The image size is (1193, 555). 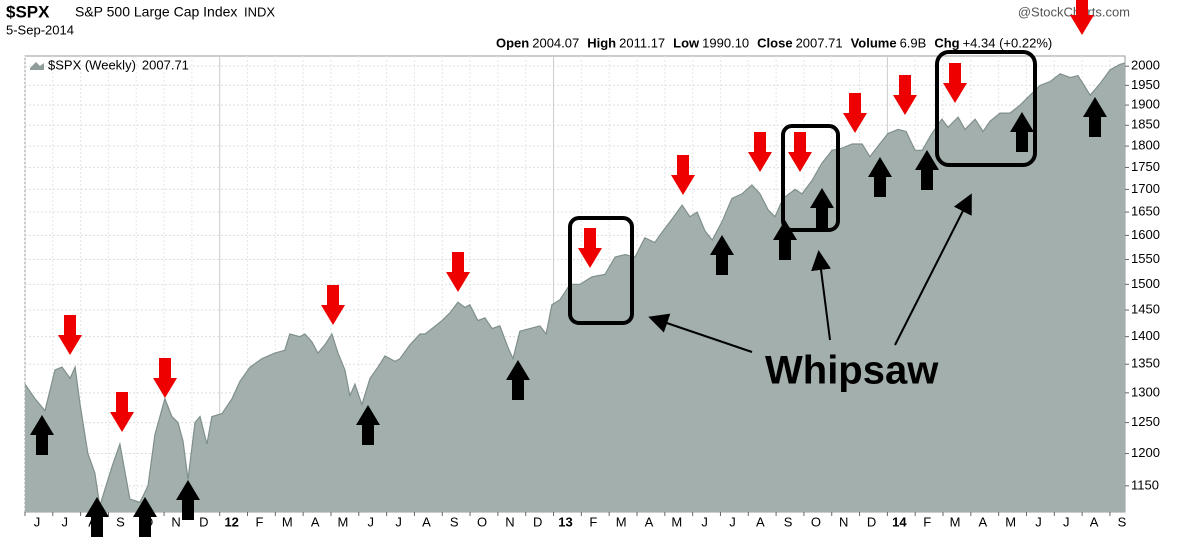 I want to click on quote-value: 2007.71, so click(x=819, y=42).